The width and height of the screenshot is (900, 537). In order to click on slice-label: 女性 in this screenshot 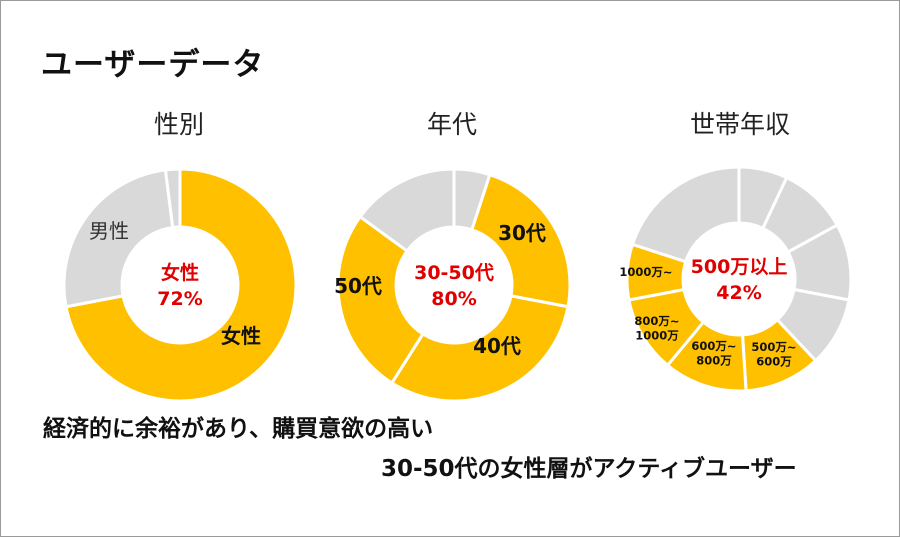, I will do `click(241, 336)`.